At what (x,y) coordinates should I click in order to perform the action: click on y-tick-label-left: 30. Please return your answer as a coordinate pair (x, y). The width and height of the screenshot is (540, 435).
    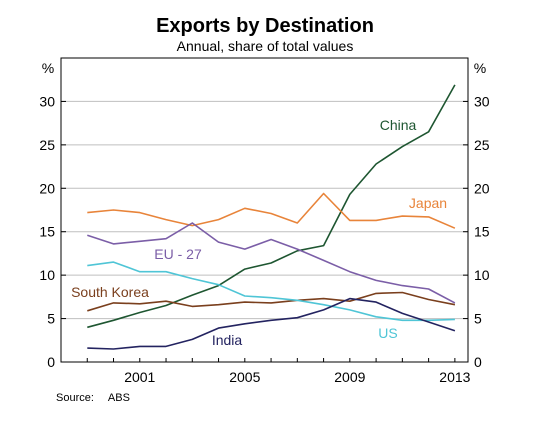
    Looking at the image, I should click on (47, 101).